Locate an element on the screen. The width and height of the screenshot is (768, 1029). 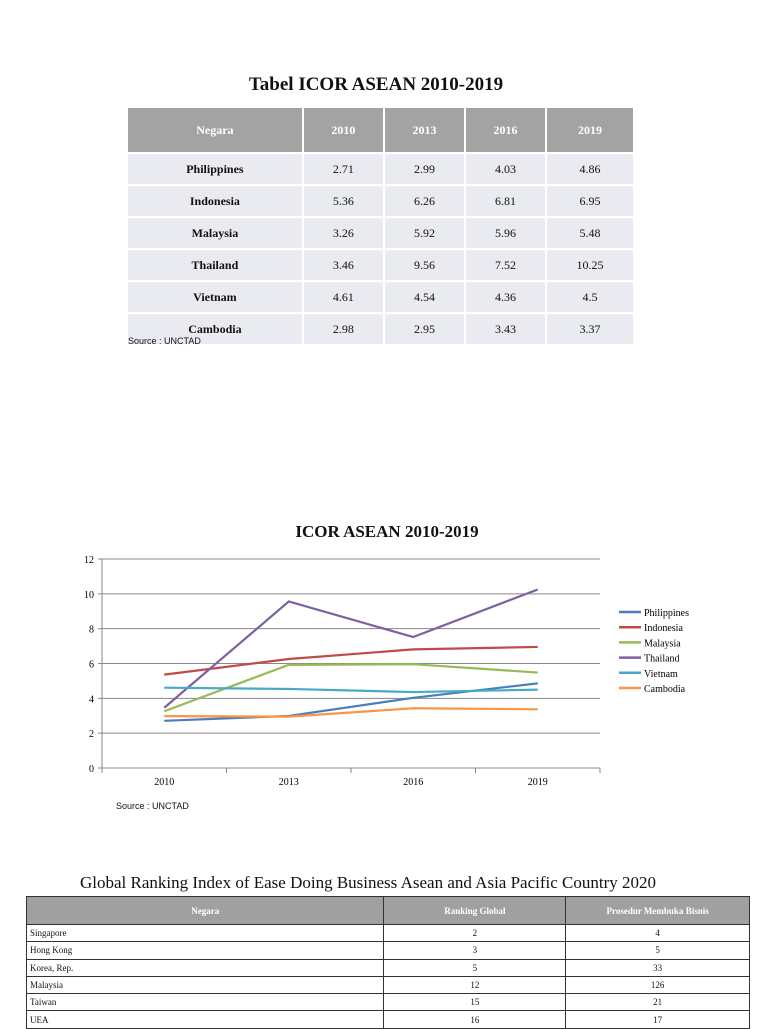
country-cell: Taiwan is located at coordinates (205, 1002).